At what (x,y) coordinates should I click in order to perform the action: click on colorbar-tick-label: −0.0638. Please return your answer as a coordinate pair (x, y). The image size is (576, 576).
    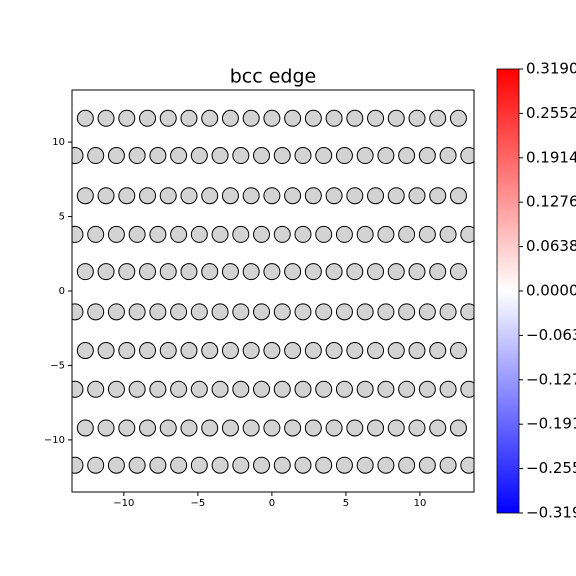
    Looking at the image, I should click on (551, 335).